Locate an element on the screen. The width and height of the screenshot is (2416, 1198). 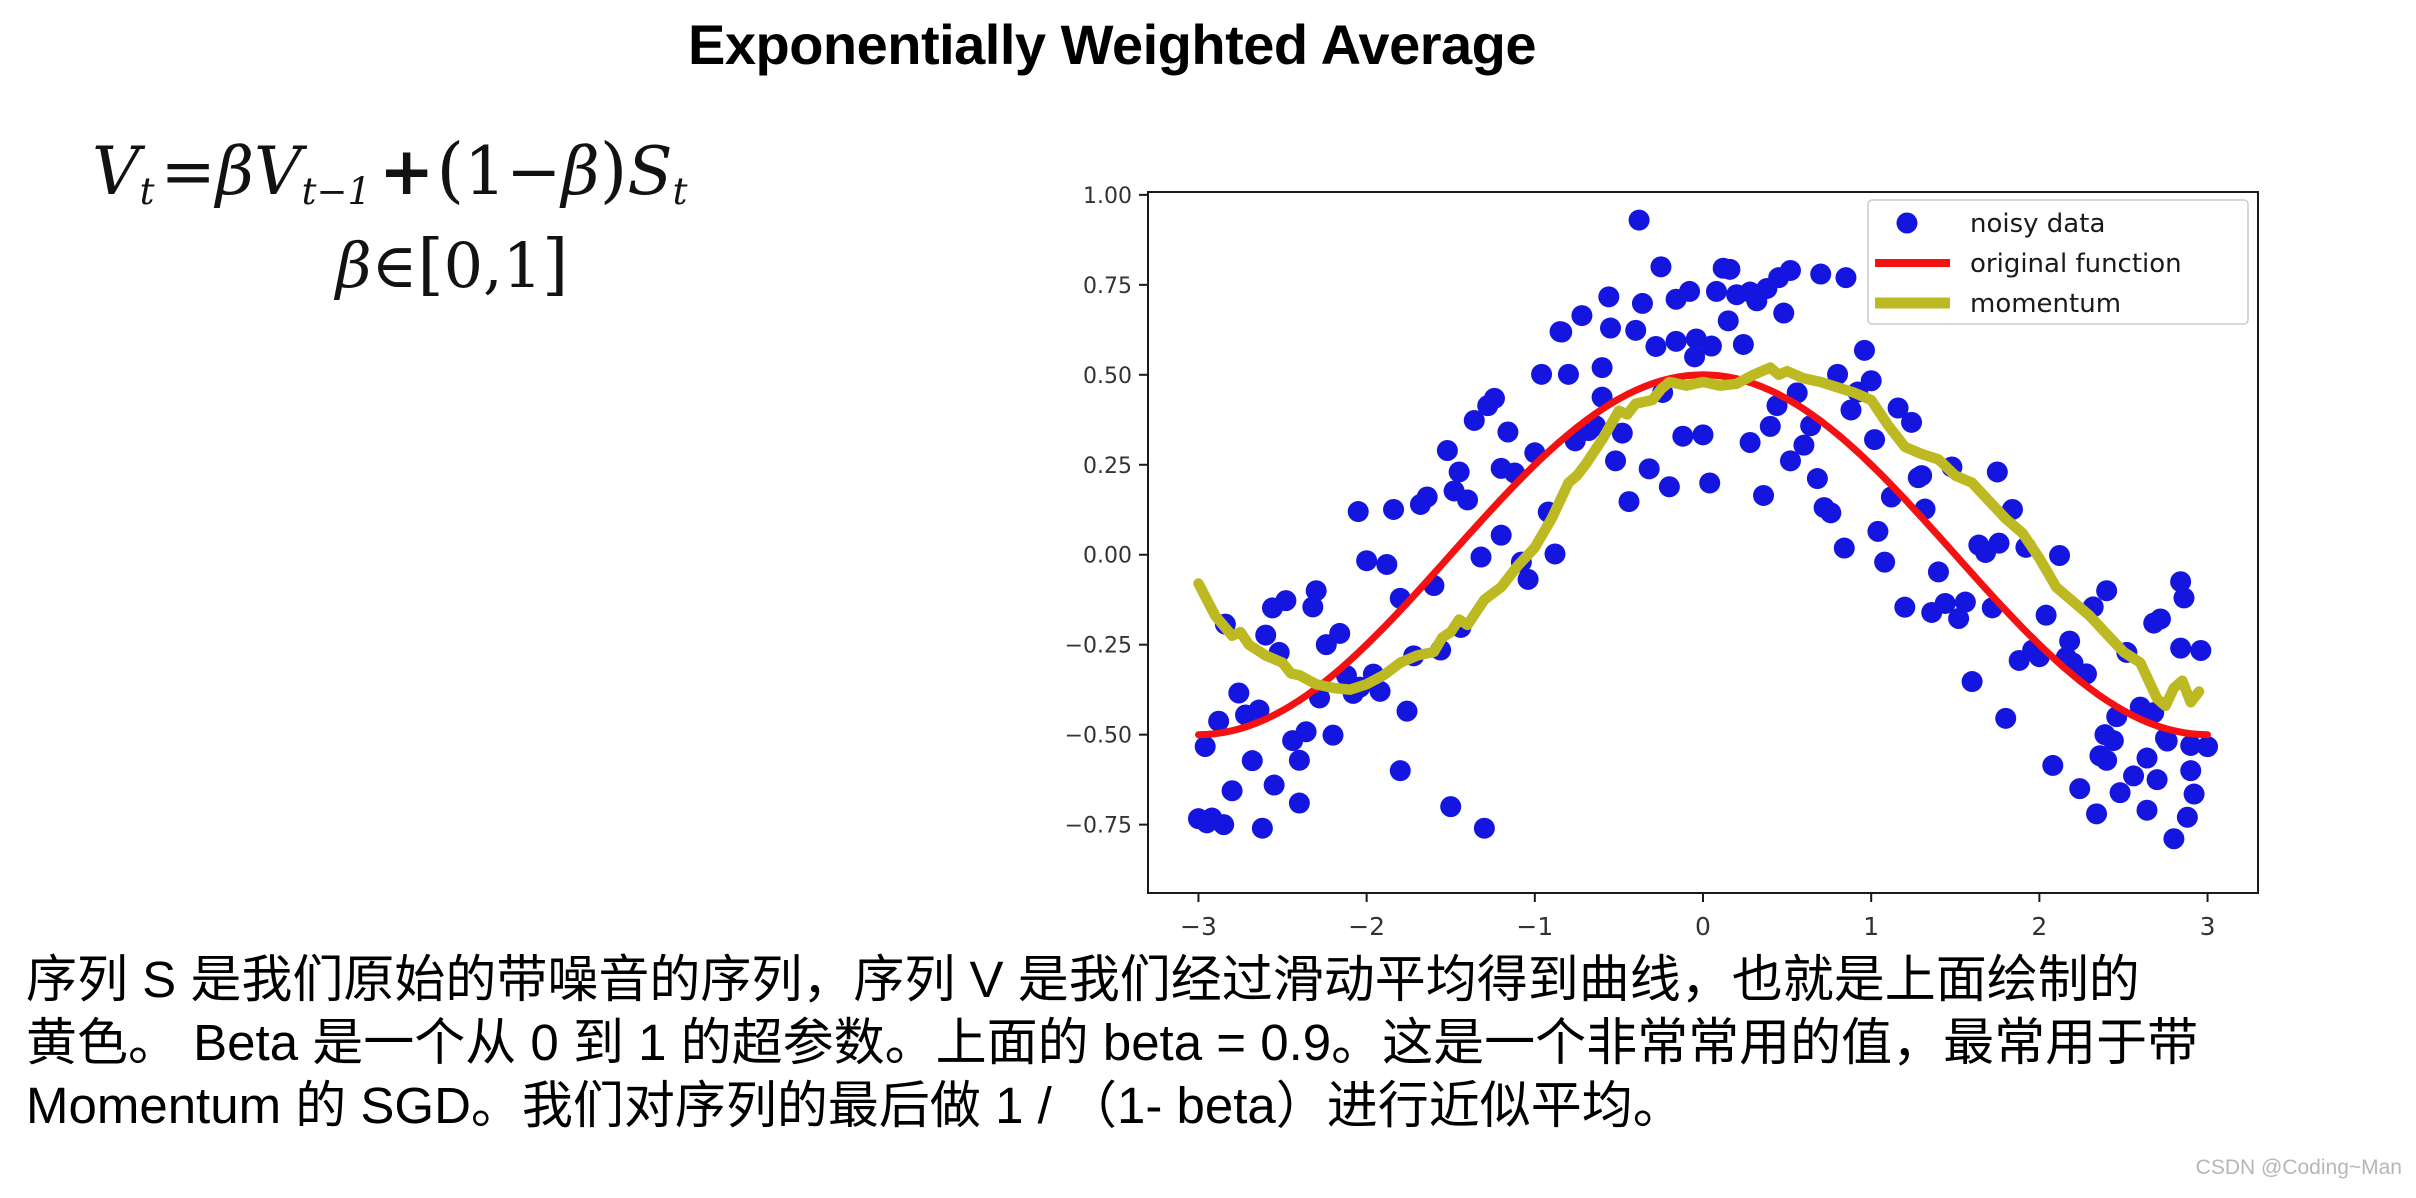
y-tick-label: −0.25 is located at coordinates (1098, 646).